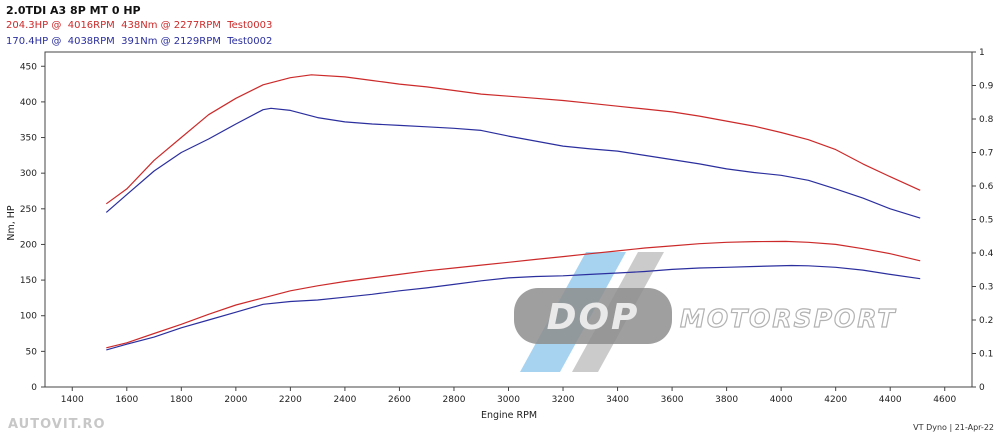  Describe the element at coordinates (235, 400) in the screenshot. I see `x-tick-label: 2000` at that location.